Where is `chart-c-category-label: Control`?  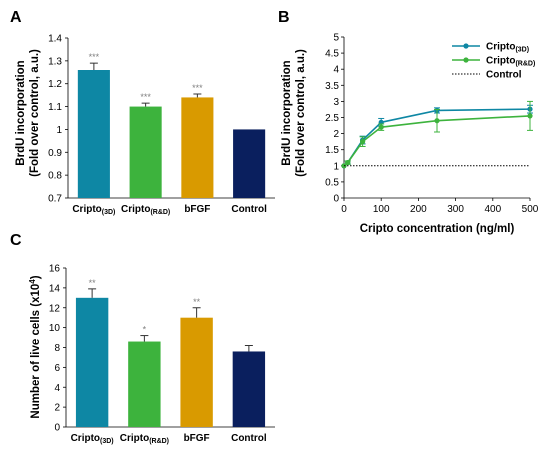 chart-c-category-label: Control is located at coordinates (249, 438).